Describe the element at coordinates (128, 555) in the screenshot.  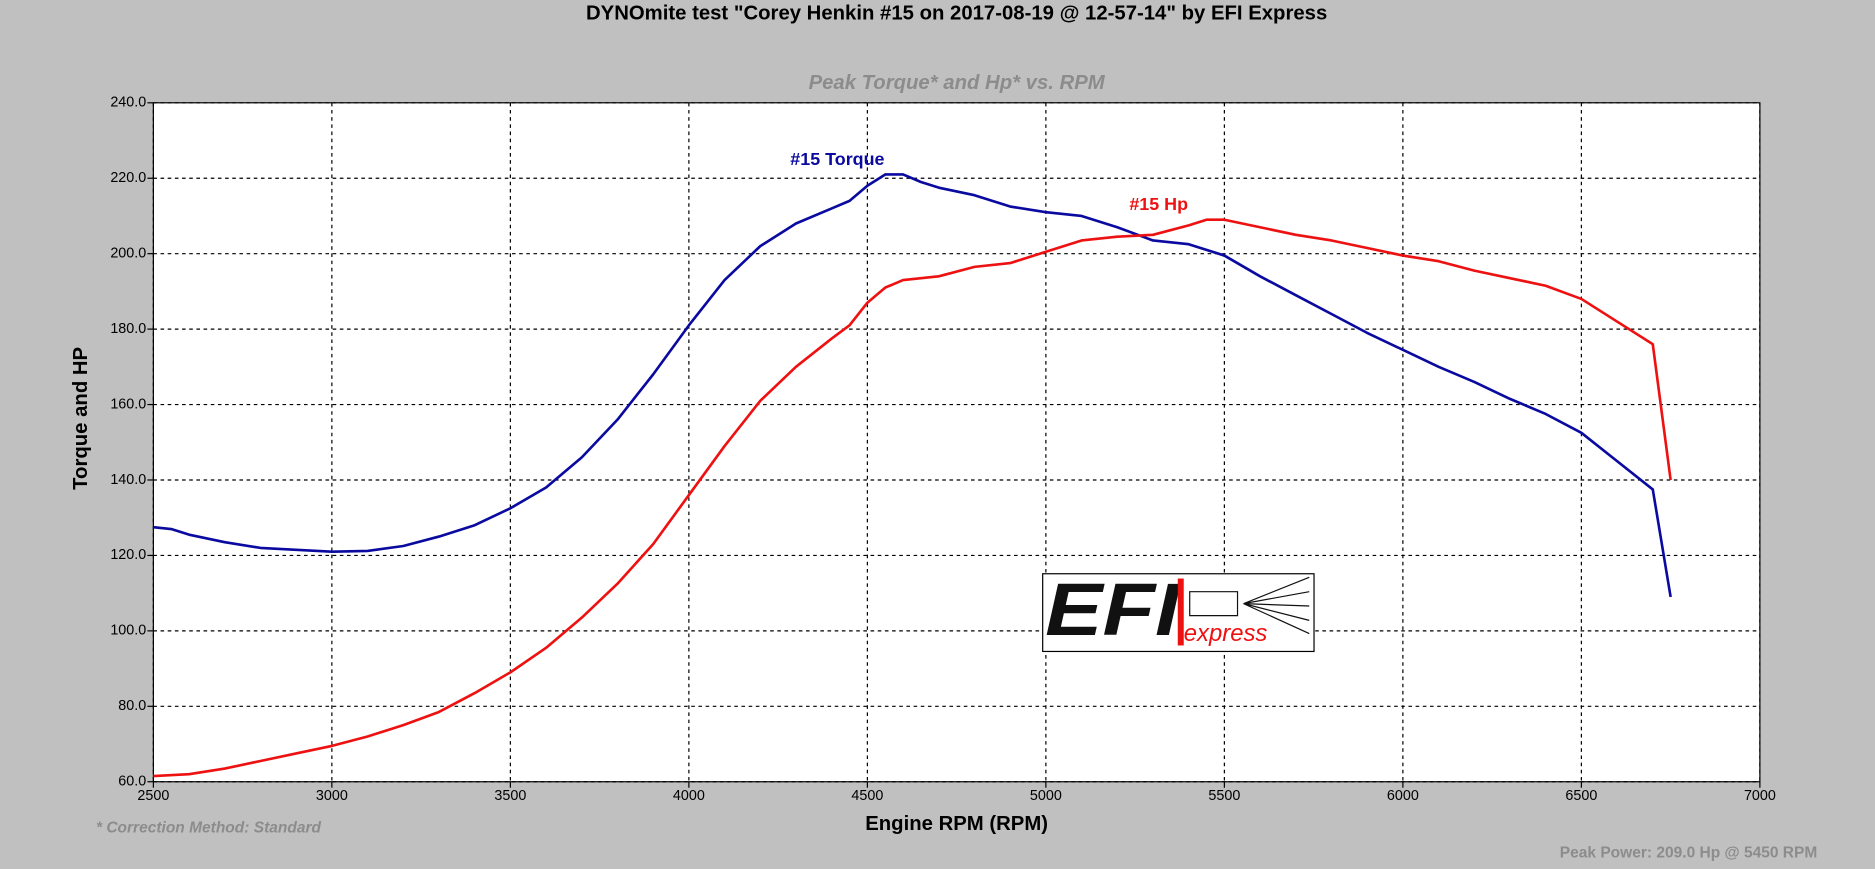
I see `y-tick-label: 120.0` at that location.